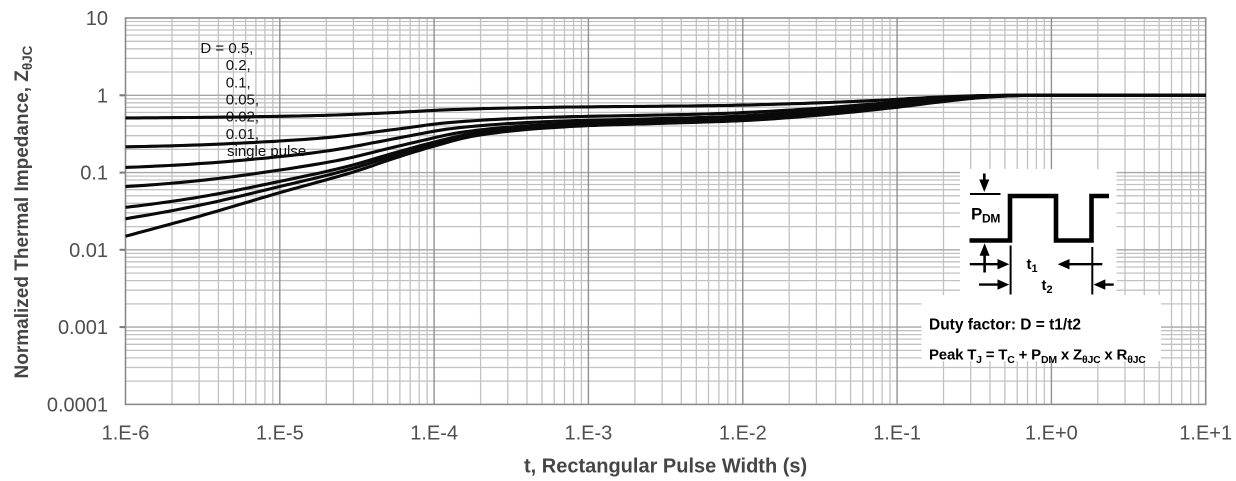 The width and height of the screenshot is (1236, 481). Describe the element at coordinates (226, 48) in the screenshot. I see `svg-text: D = 0.5,` at that location.